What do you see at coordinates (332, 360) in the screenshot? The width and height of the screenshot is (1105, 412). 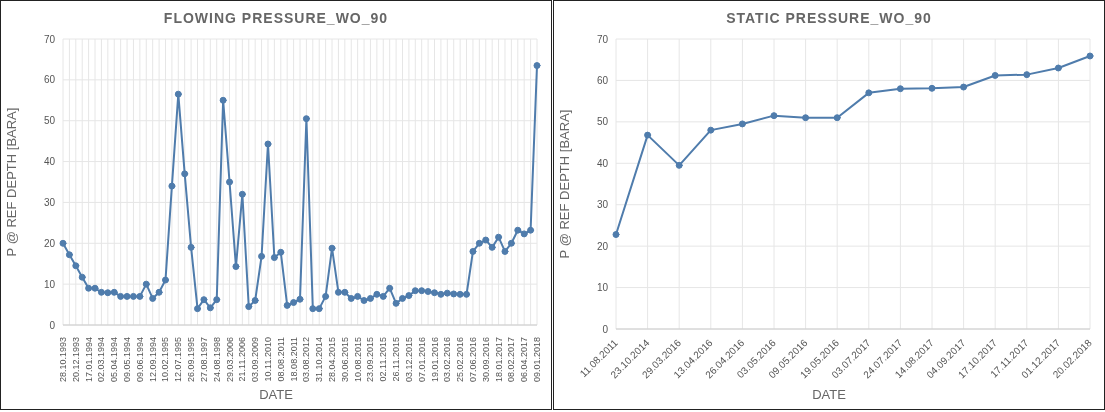 I see `x-tick-label: 28.04.2015` at bounding box center [332, 360].